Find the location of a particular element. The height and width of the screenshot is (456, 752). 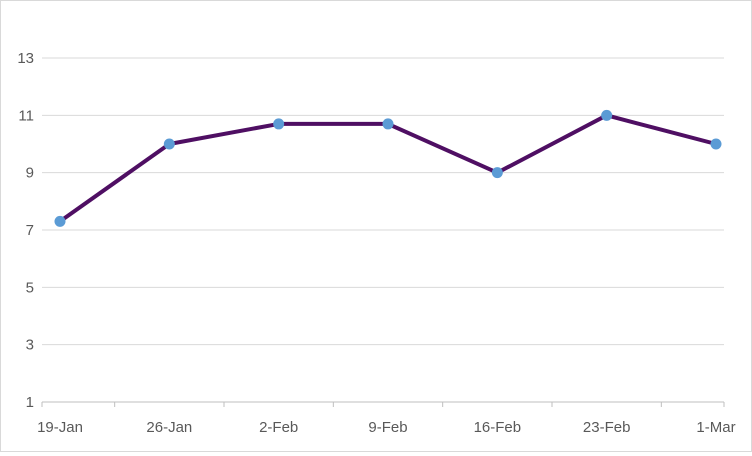

data-point-9-Feb is located at coordinates (388, 124).